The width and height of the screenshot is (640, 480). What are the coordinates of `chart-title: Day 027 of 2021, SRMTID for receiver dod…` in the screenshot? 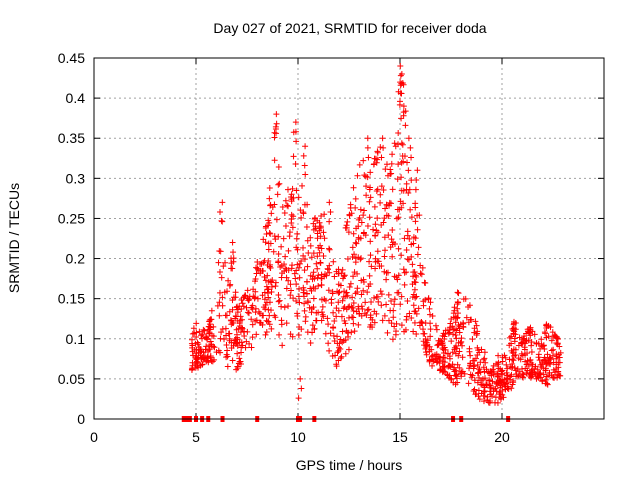 It's located at (349, 28).